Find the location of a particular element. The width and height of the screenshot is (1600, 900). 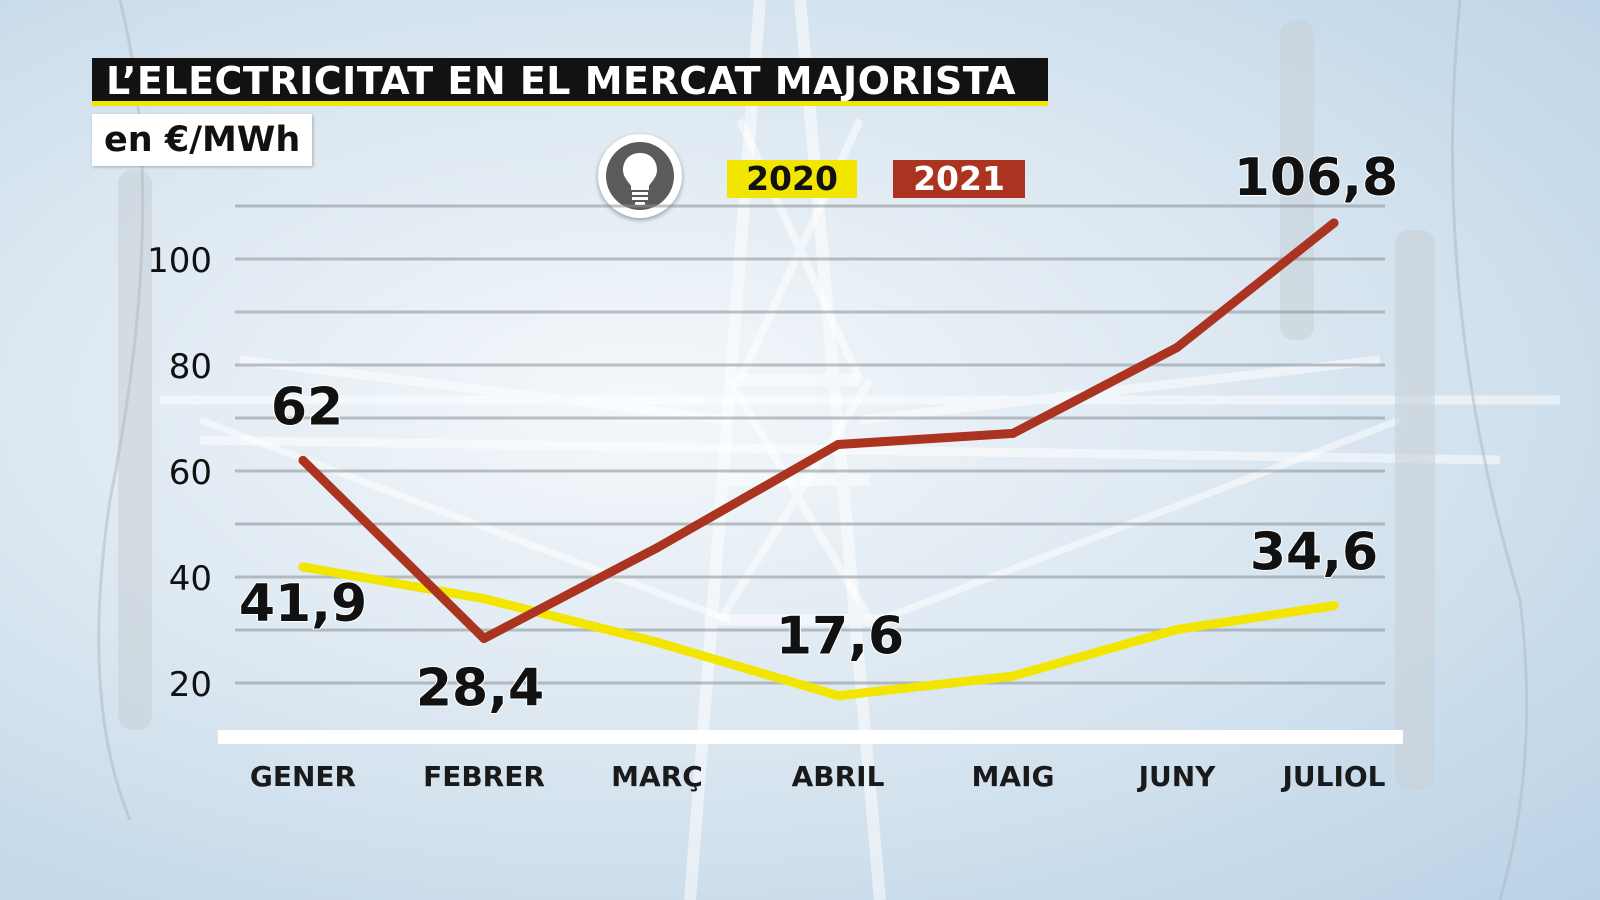

data-label-2020: 41,9 is located at coordinates (303, 604).